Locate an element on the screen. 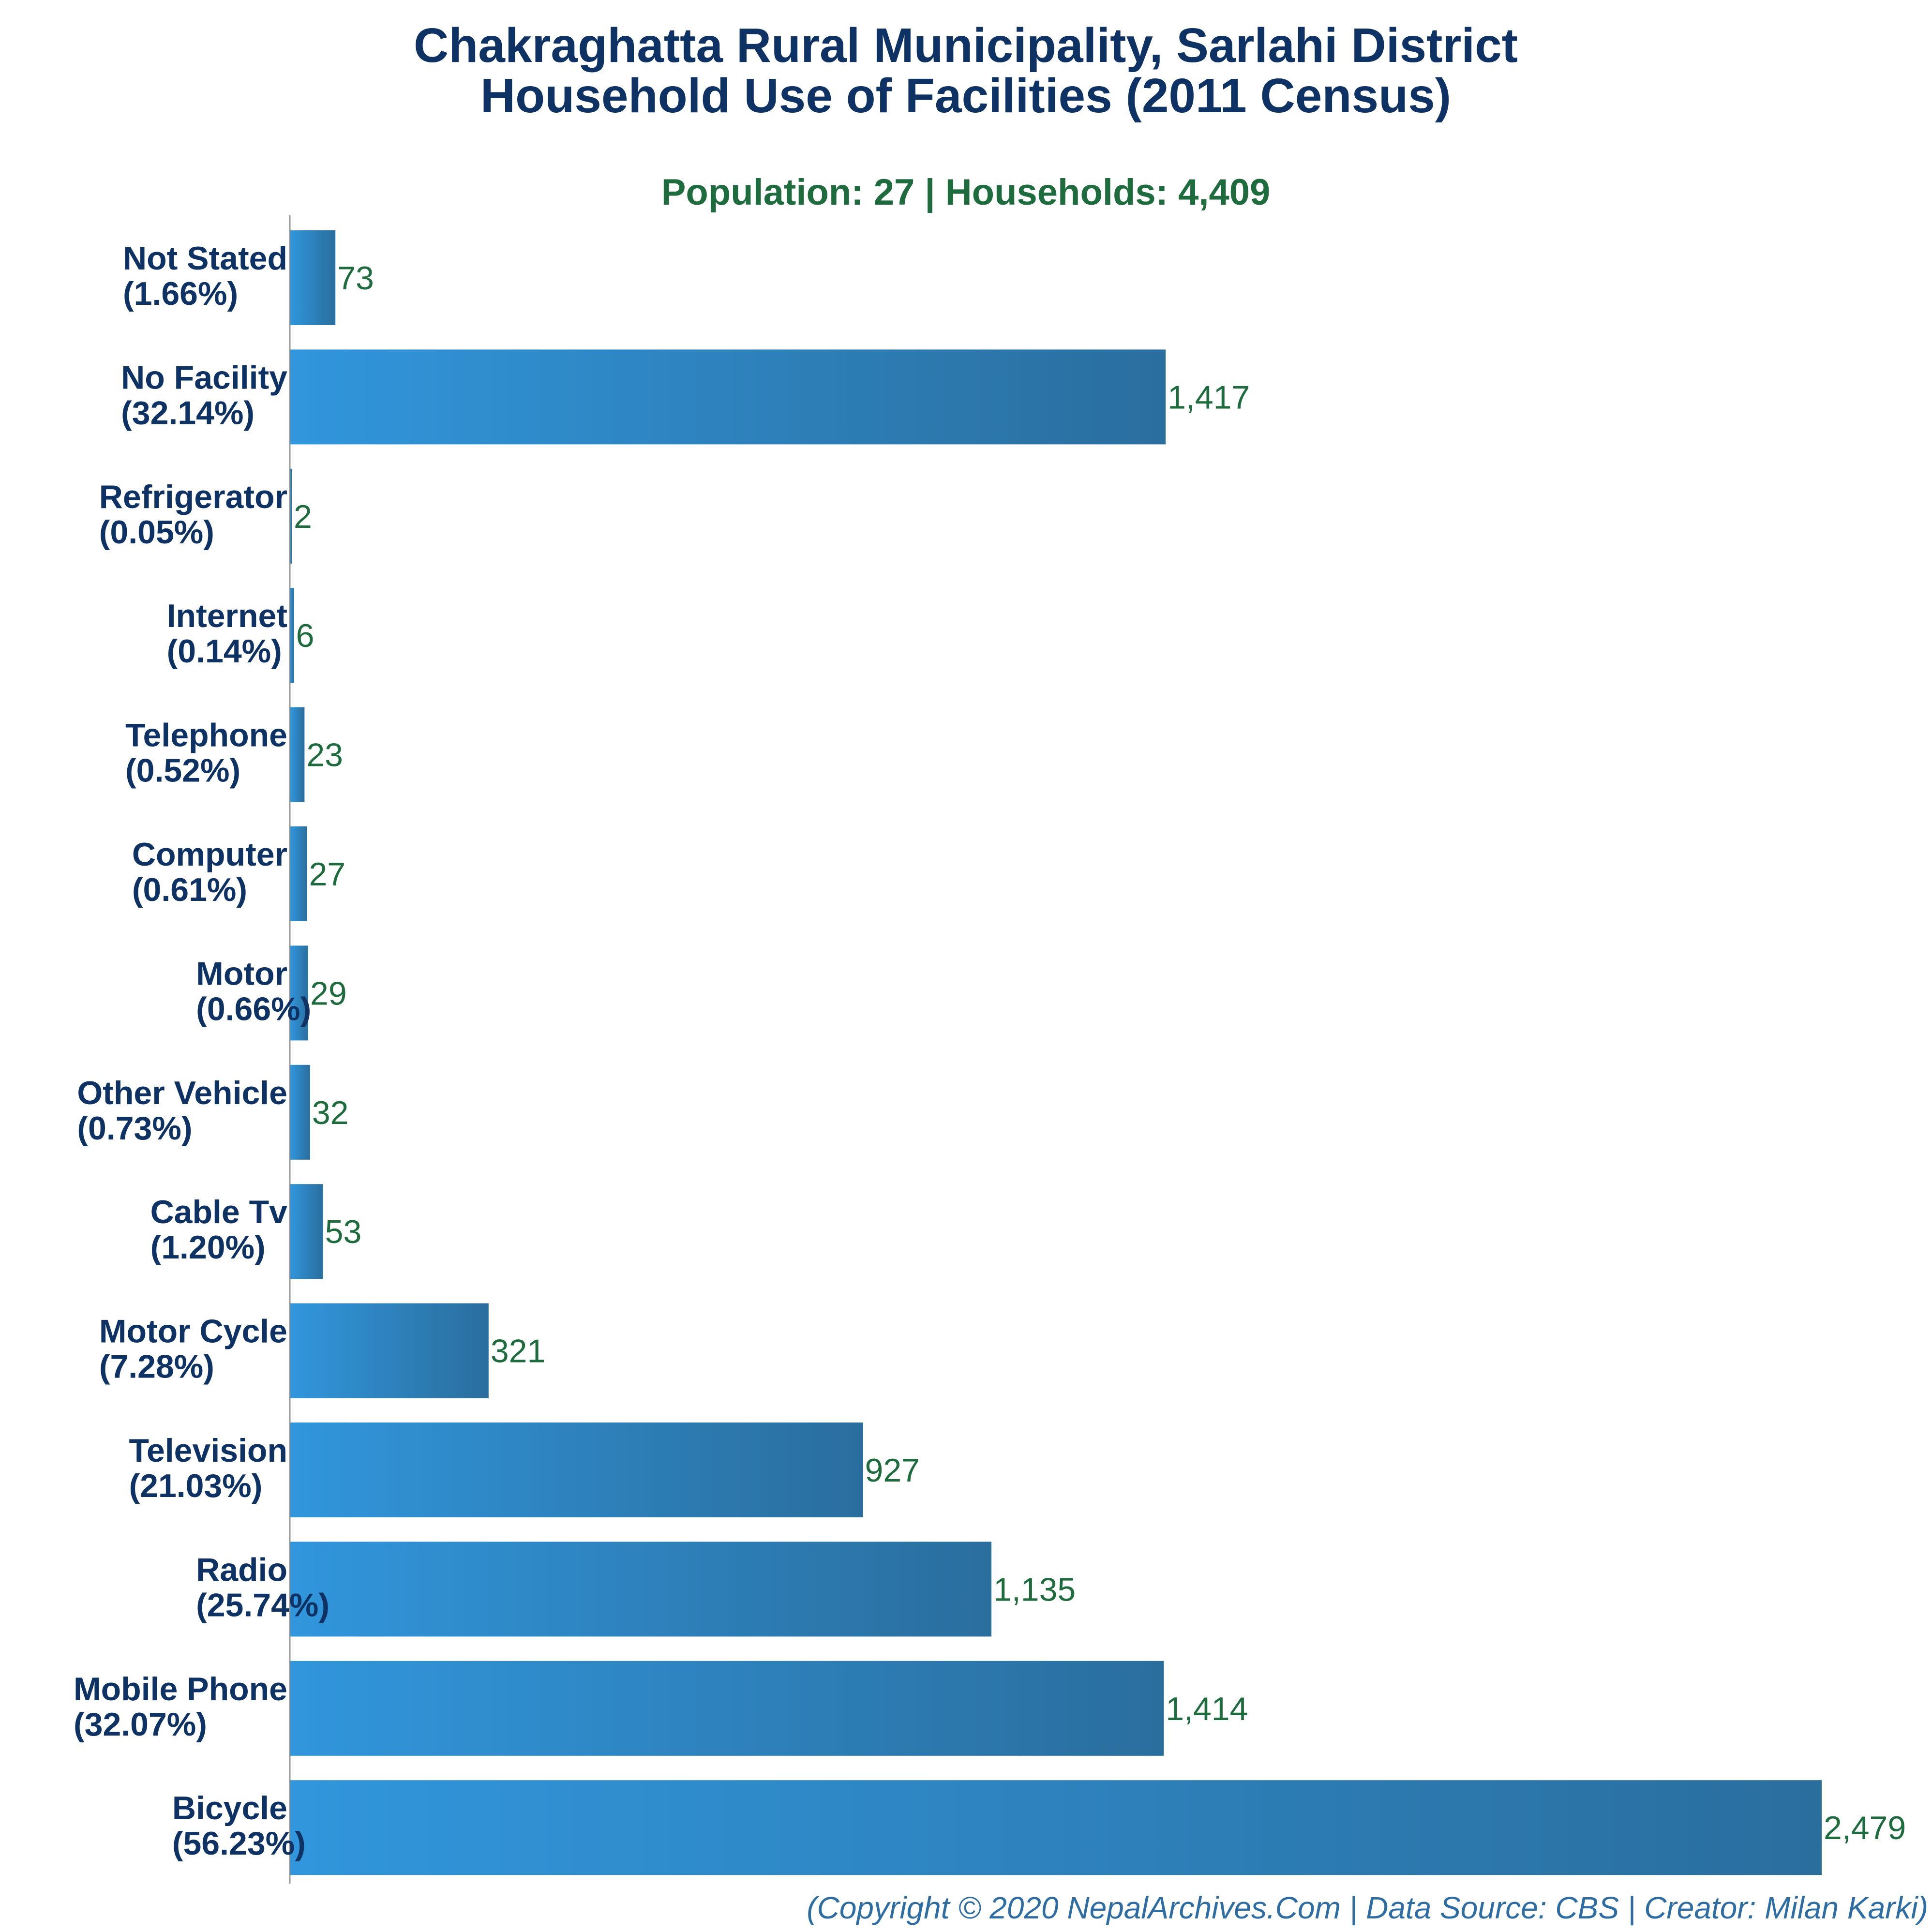 The width and height of the screenshot is (1932, 1932). category-label-computer: Computer (0.61%) is located at coordinates (209, 872).